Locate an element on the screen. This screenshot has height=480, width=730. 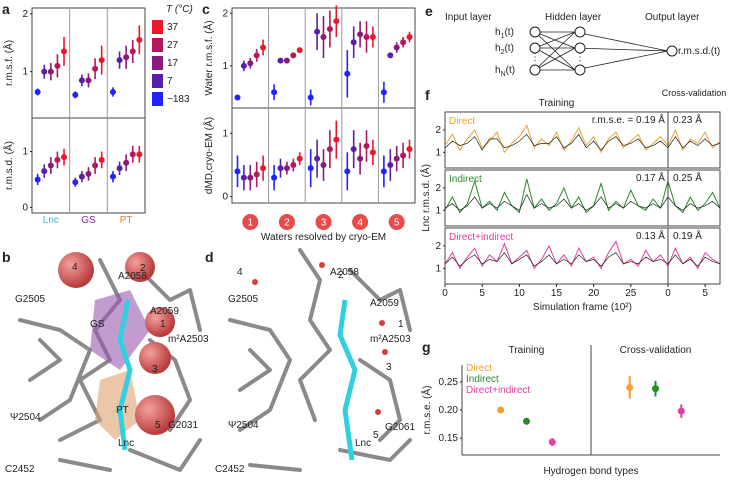
plot-frame is located at coordinates (88, 165).